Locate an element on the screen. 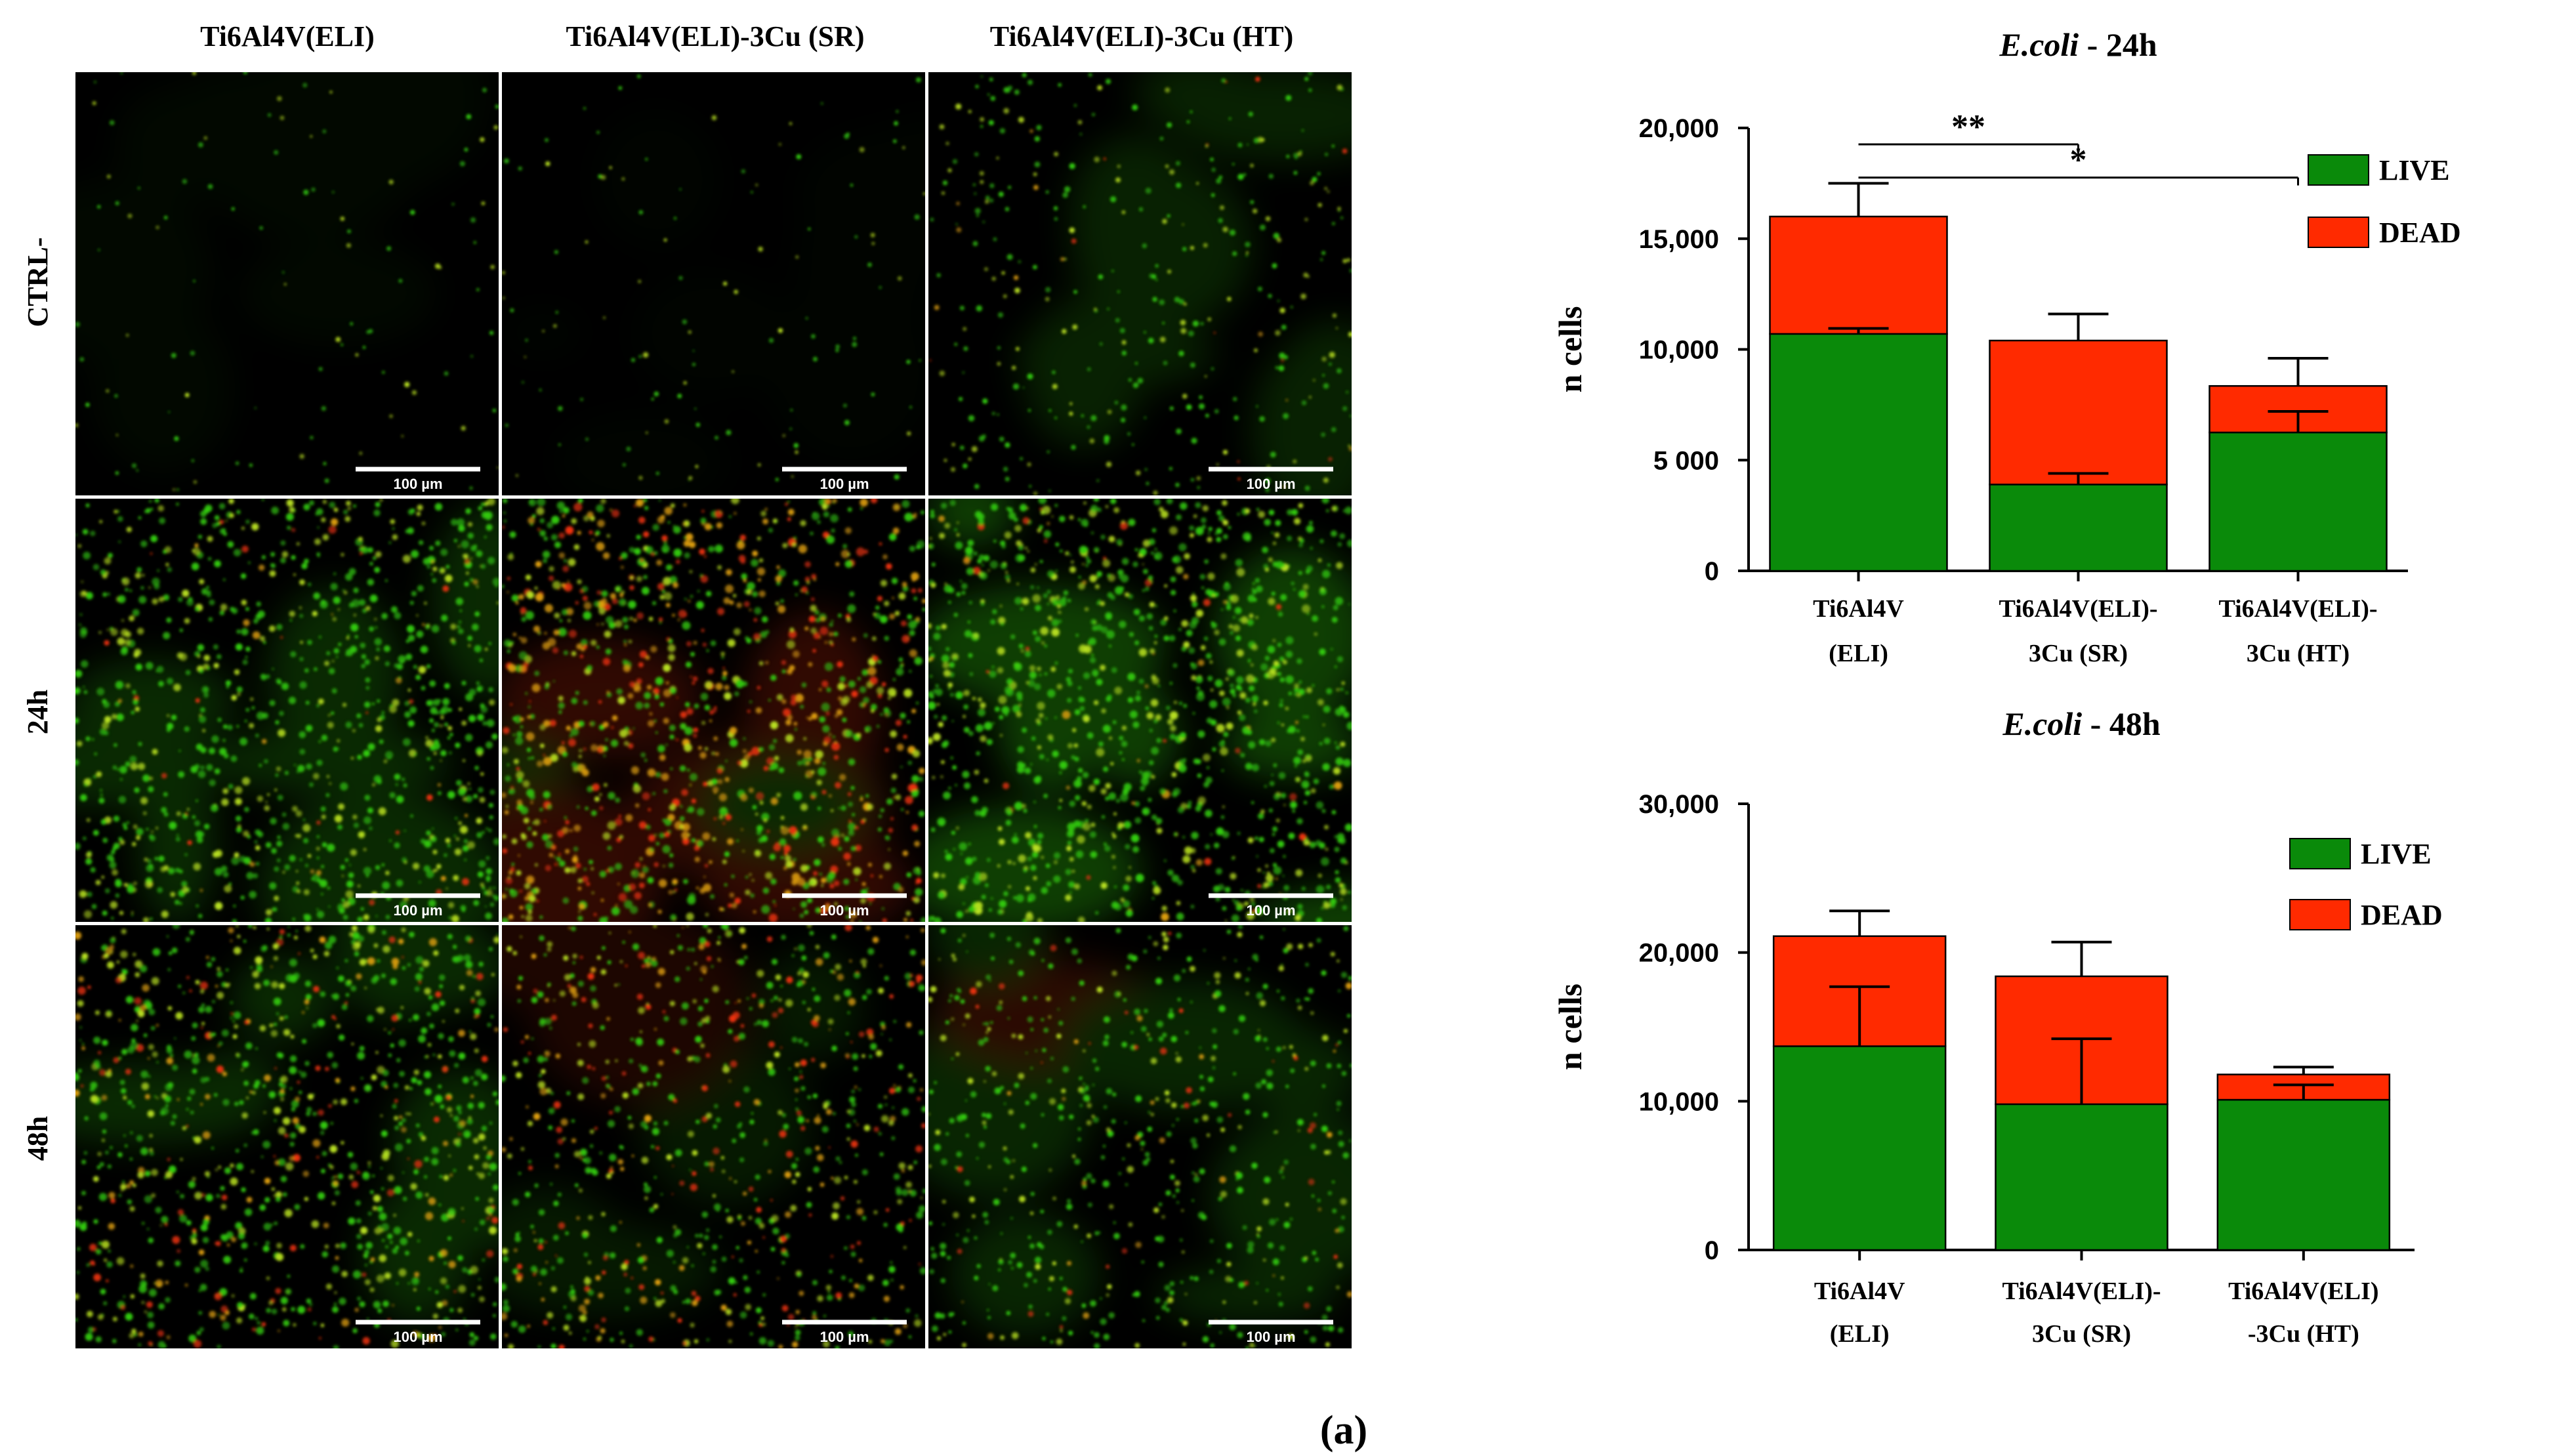 This screenshot has height=1456, width=2551. chart-title-time: - 24h is located at coordinates (2118, 44).